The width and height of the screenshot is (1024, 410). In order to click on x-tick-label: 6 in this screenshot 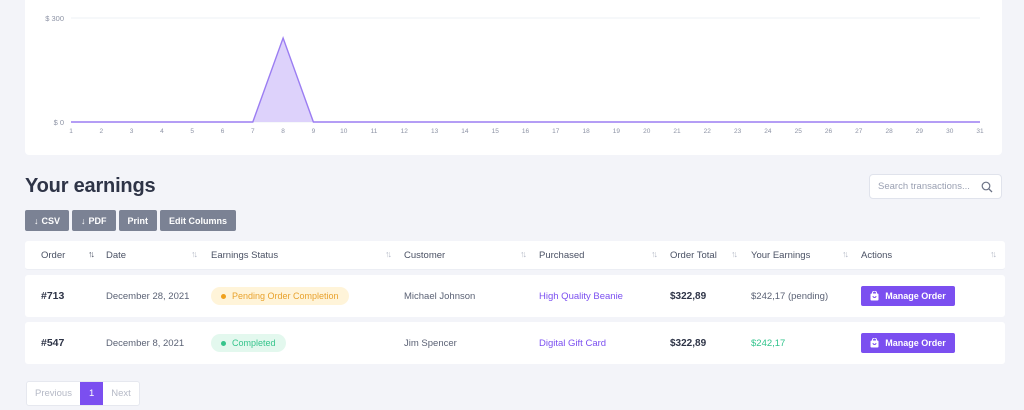, I will do `click(223, 131)`.